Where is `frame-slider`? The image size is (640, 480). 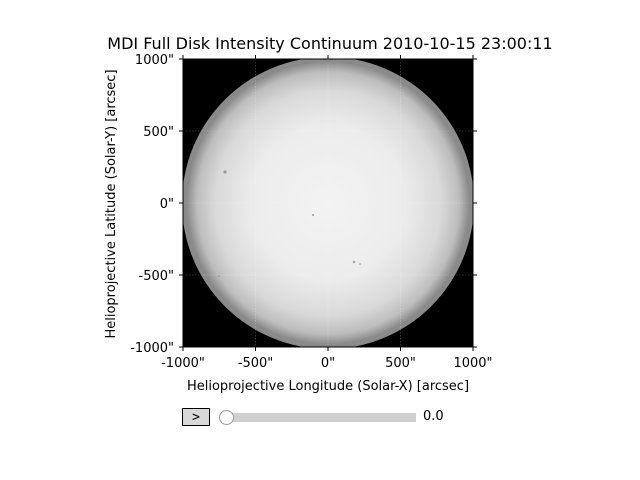 frame-slider is located at coordinates (319, 417).